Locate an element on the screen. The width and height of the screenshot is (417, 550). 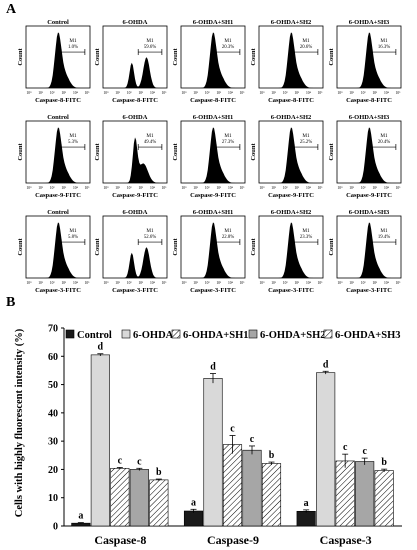
y-tick-label: 0 is located at coordinates (55, 527).